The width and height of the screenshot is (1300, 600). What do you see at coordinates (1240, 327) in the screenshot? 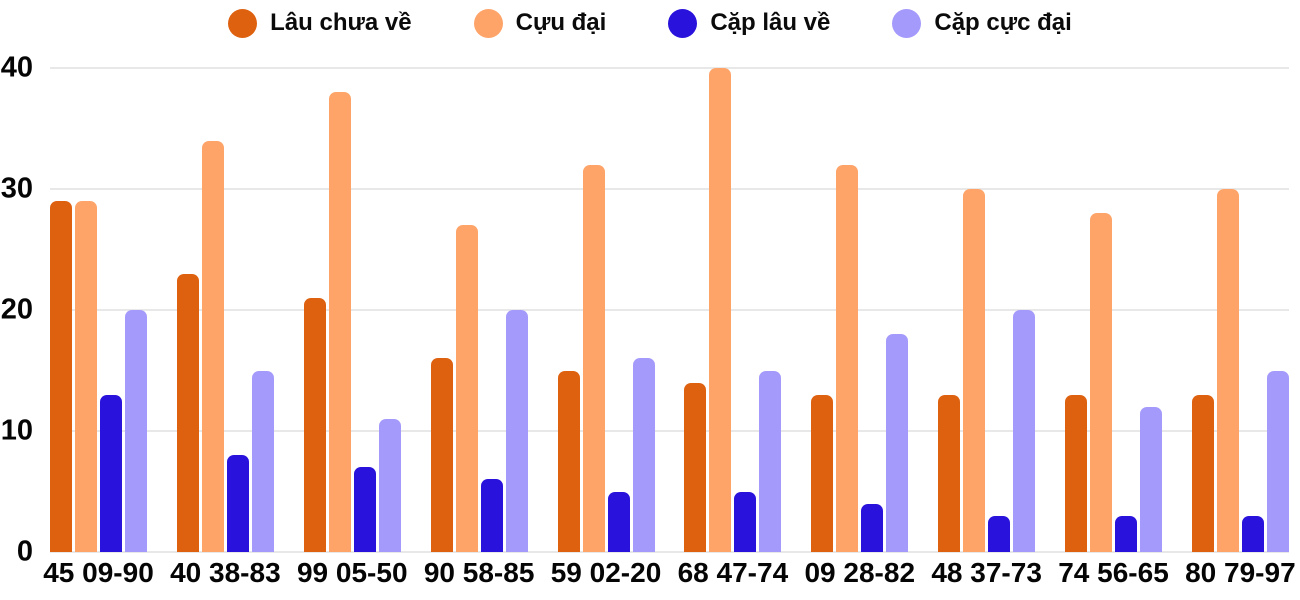
I see `bar-group: 80 79-97` at bounding box center [1240, 327].